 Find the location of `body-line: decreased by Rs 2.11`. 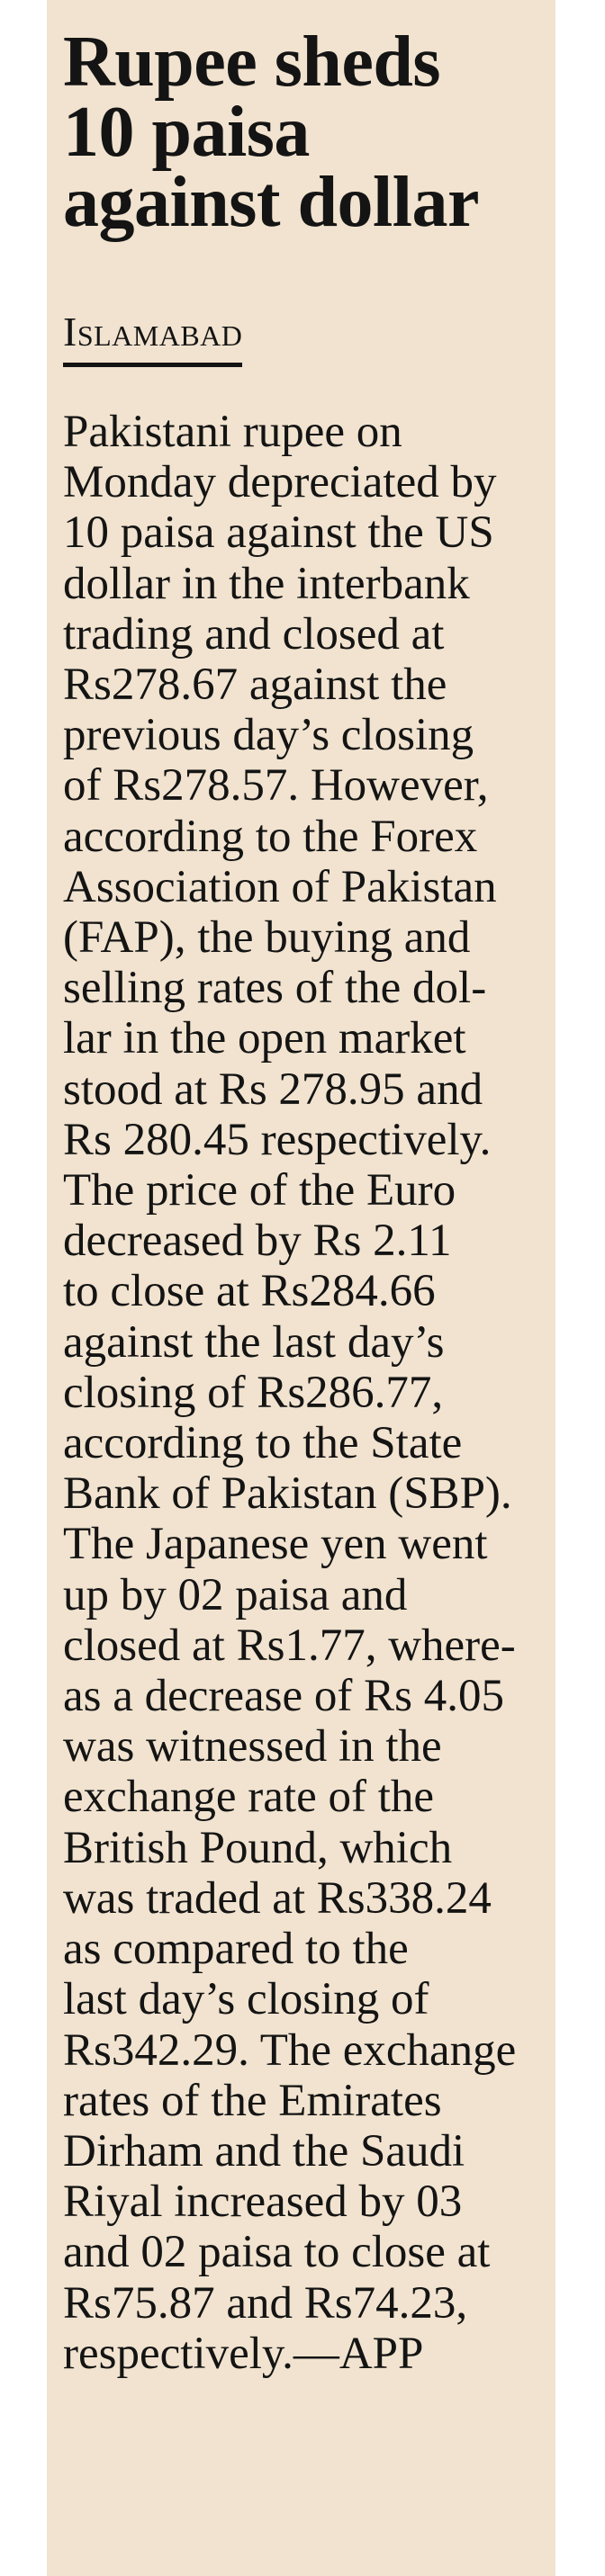

body-line: decreased by Rs 2.11 is located at coordinates (257, 1242).